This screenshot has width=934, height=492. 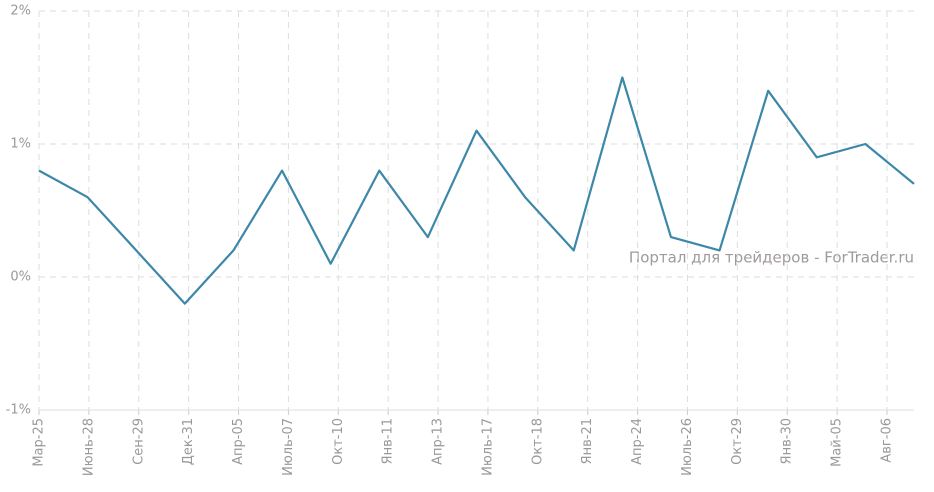 What do you see at coordinates (88, 447) in the screenshot?
I see `x-tick-label: Июнь-28` at bounding box center [88, 447].